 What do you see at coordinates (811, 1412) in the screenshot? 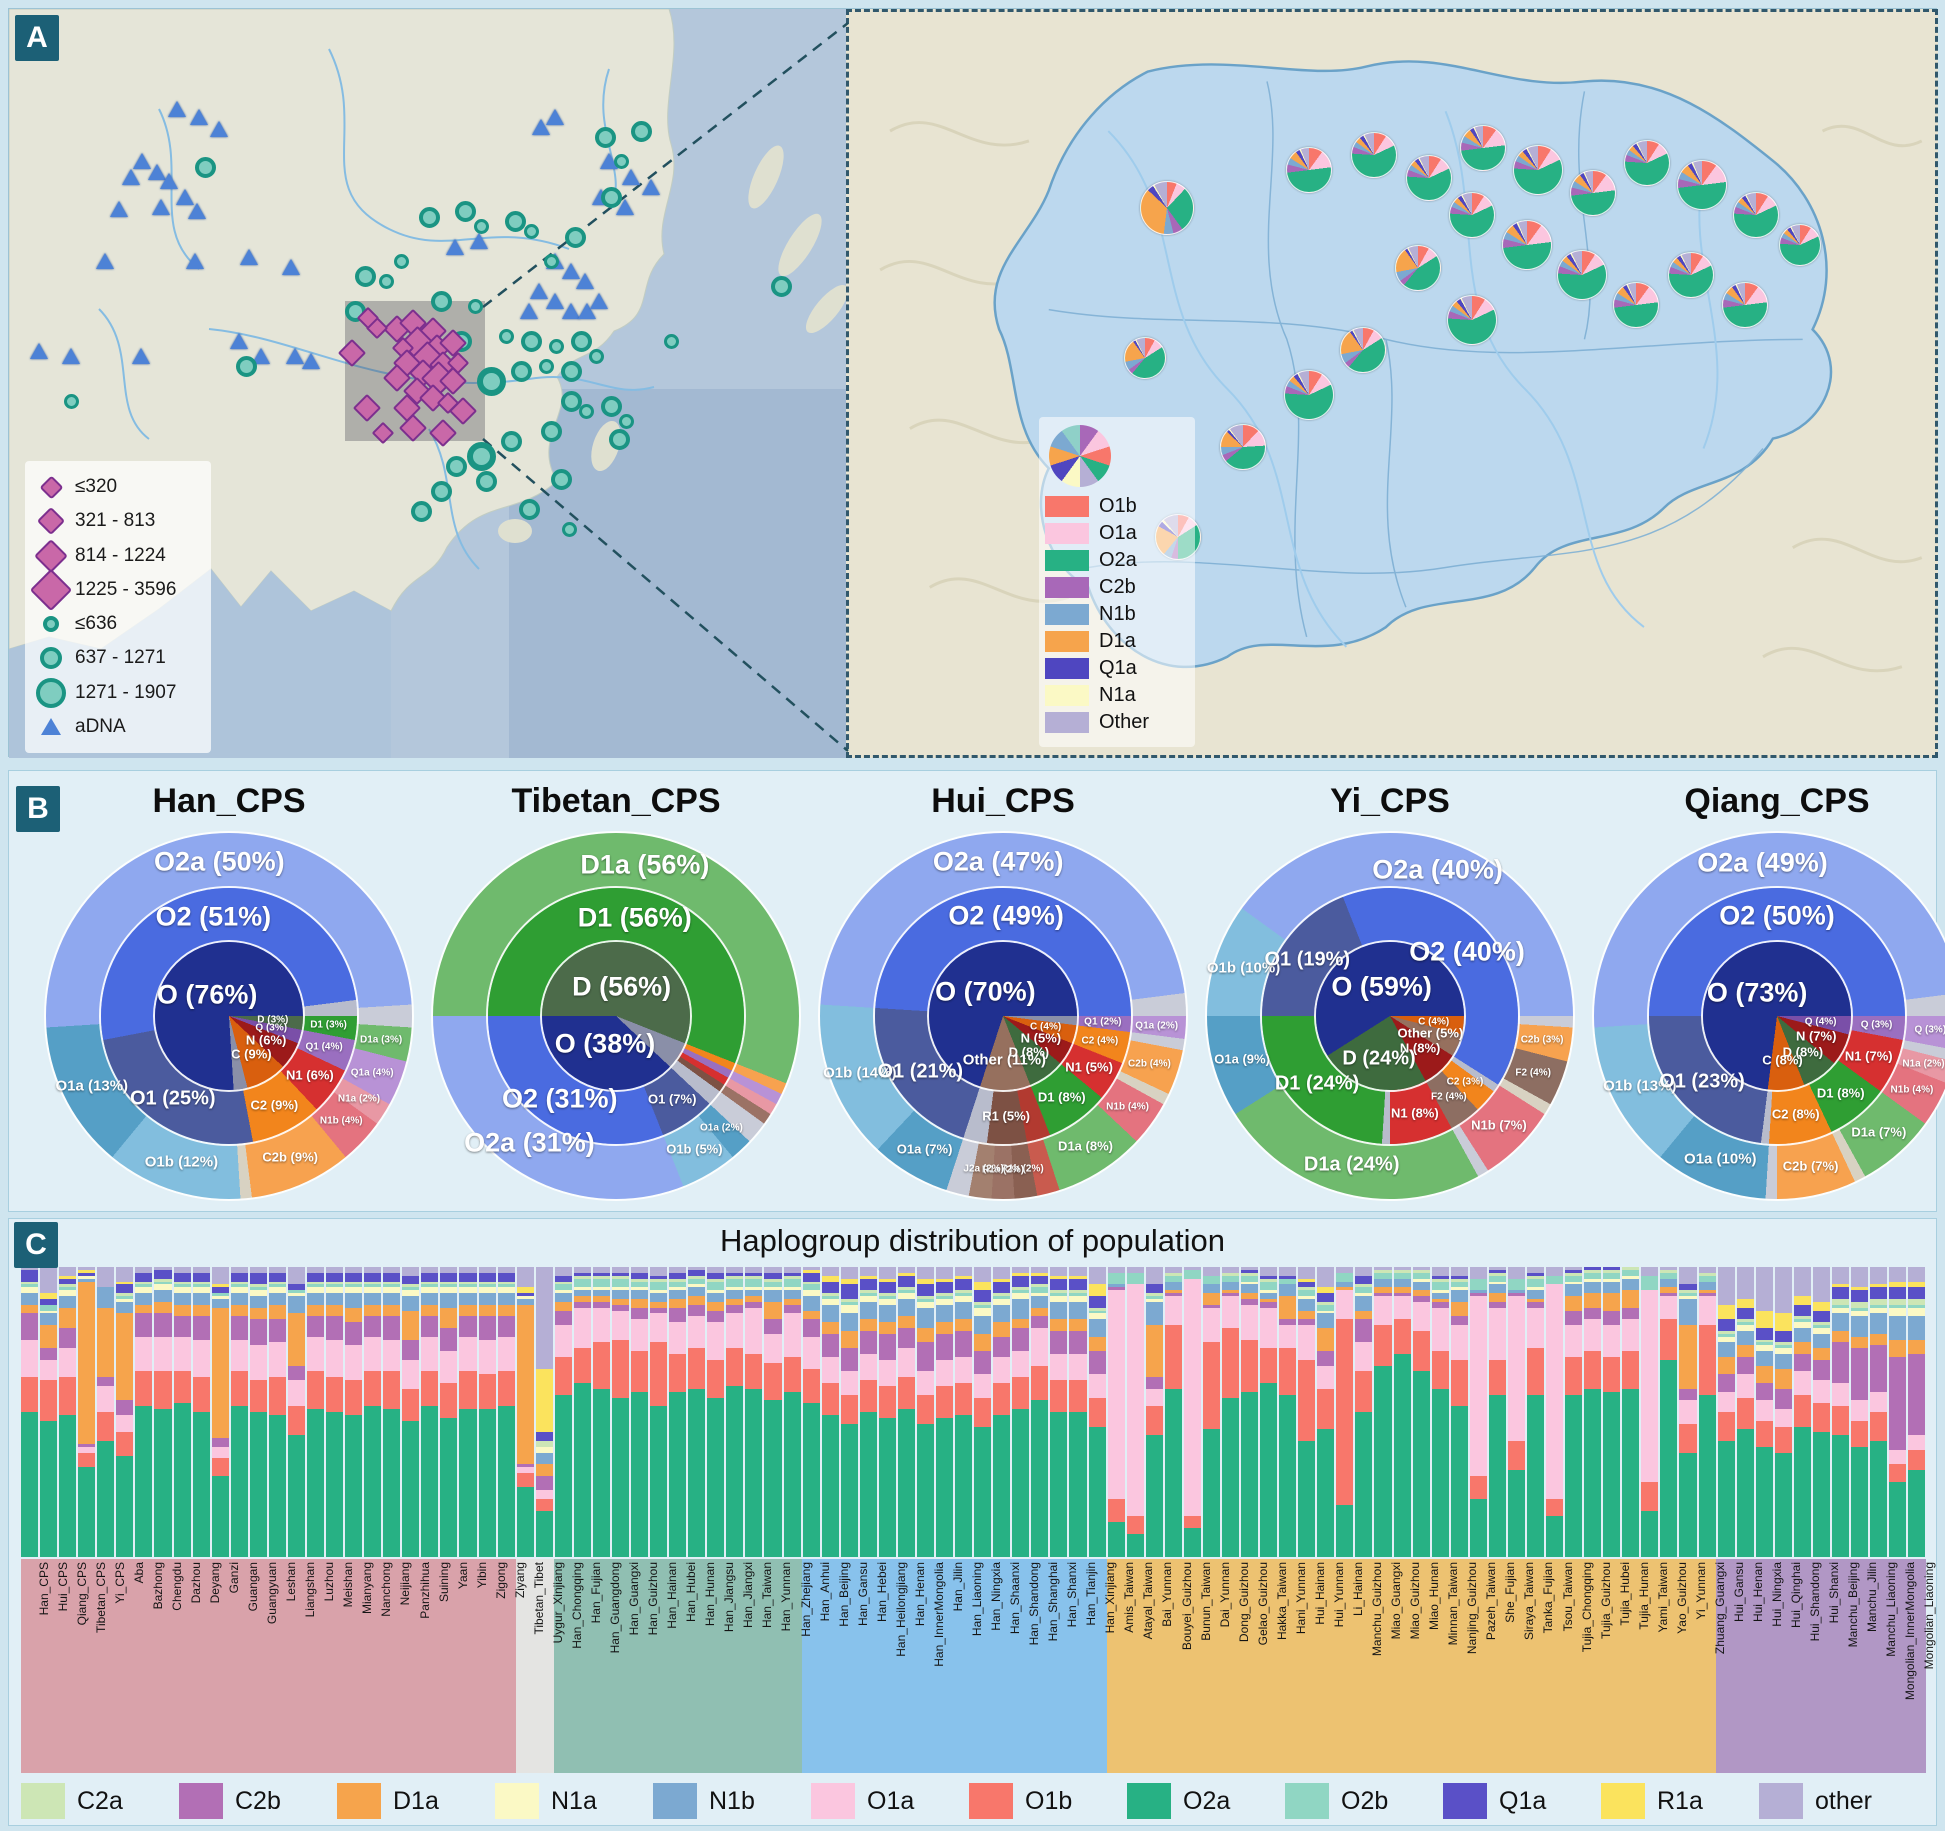
I see `population-bar-han_anhui` at bounding box center [811, 1412].